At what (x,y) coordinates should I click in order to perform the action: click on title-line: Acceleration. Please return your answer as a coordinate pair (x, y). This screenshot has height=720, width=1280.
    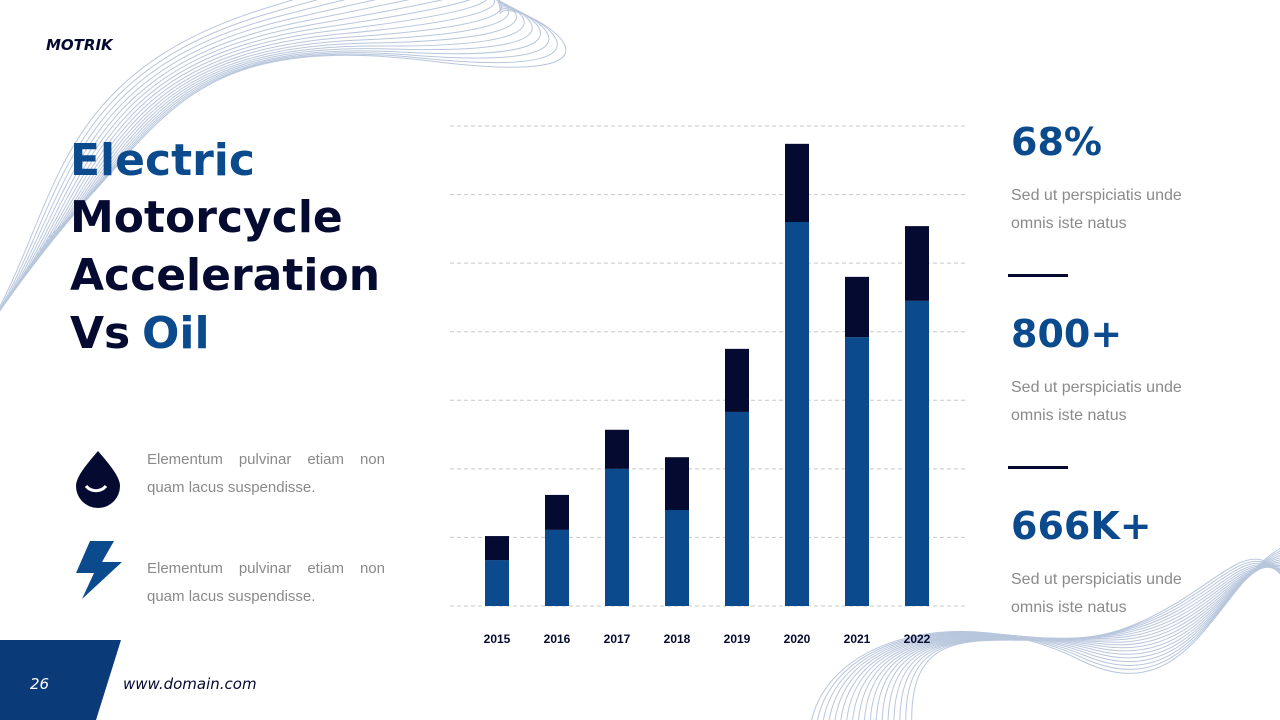
    Looking at the image, I should click on (225, 275).